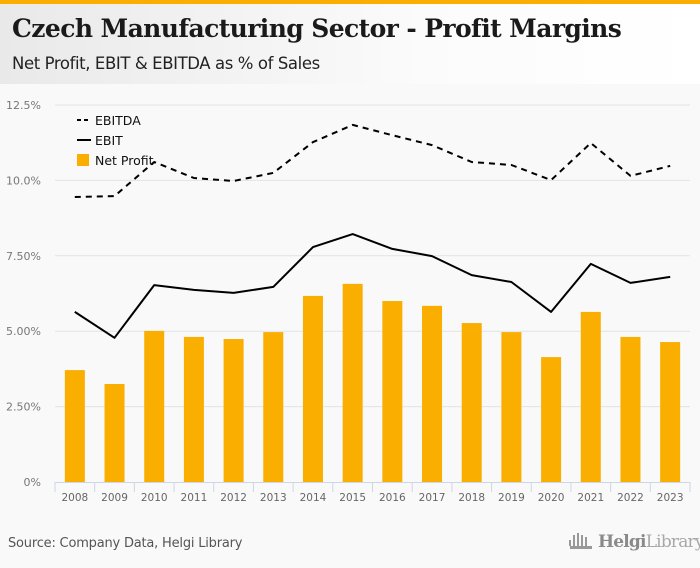  Describe the element at coordinates (23, 294) in the screenshot. I see `y-axis-ticks: 0% 2.50% 5.00% 7.50% 10.0% 12.5%` at that location.